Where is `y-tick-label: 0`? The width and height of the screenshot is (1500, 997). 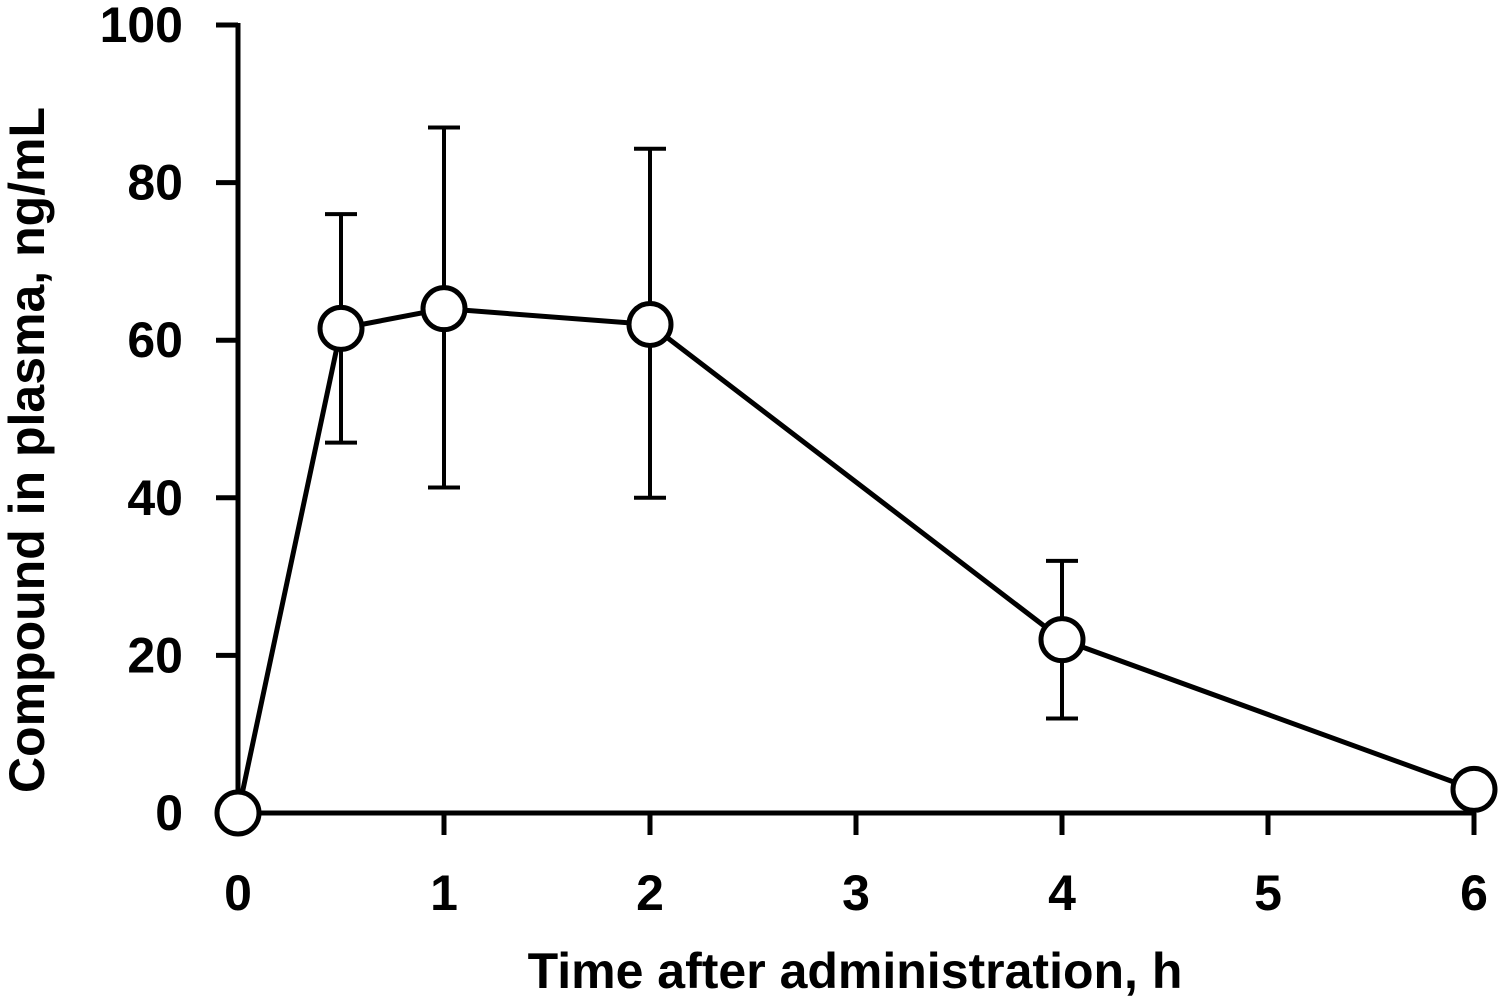
y-tick-label: 0 is located at coordinates (169, 813).